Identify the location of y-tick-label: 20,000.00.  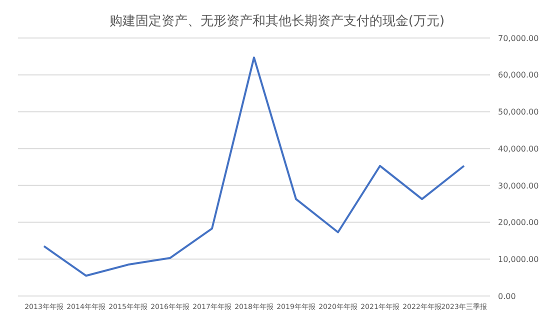
(518, 223).